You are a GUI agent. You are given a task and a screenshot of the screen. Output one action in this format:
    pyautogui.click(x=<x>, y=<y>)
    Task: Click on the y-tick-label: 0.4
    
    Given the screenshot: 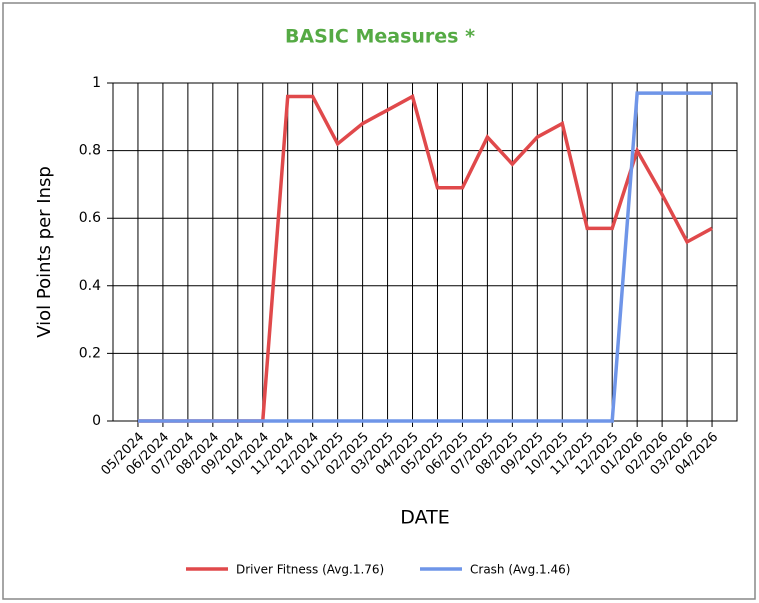 What is the action you would take?
    pyautogui.click(x=90, y=286)
    